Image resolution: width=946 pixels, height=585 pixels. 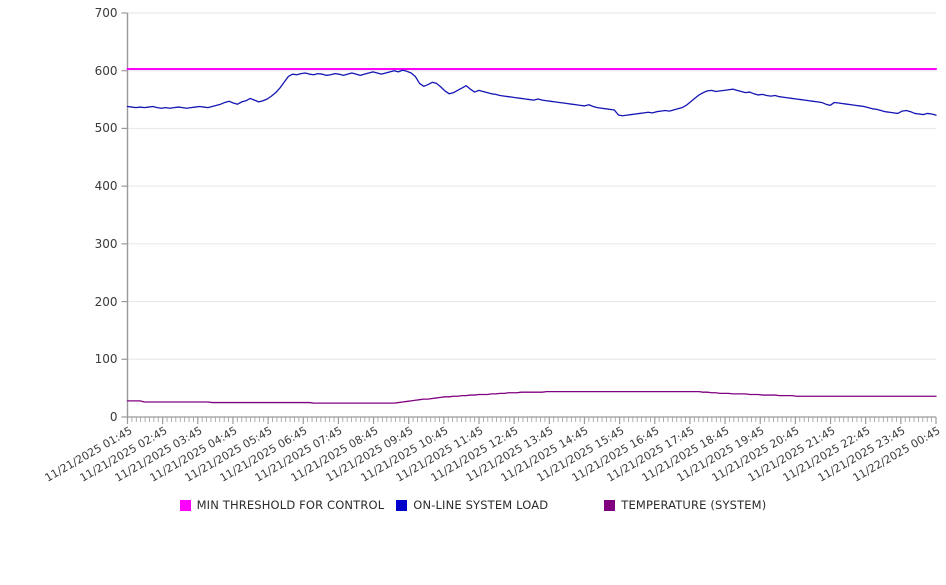 What do you see at coordinates (113, 417) in the screenshot?
I see `y-axis-tick-label: 0` at bounding box center [113, 417].